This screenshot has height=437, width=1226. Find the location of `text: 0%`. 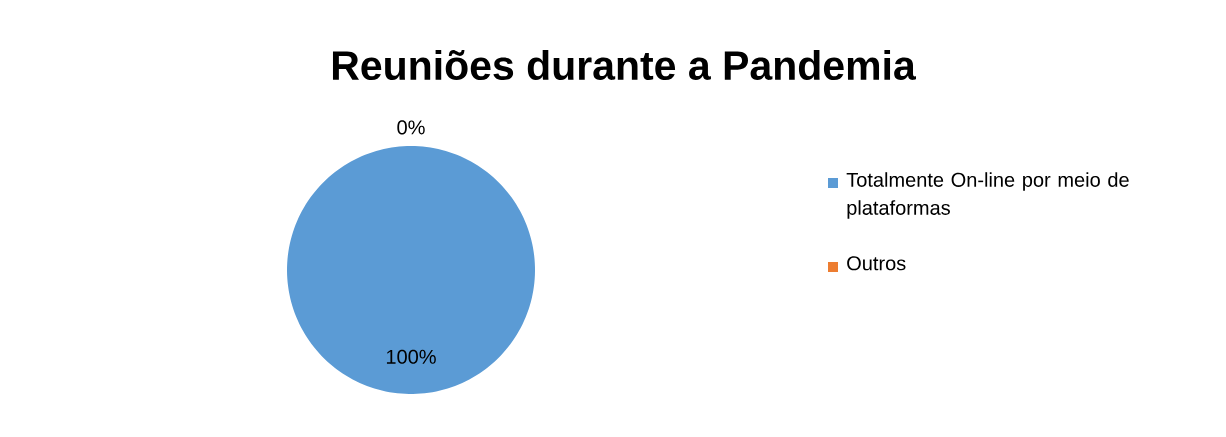

text: 0% is located at coordinates (411, 127).